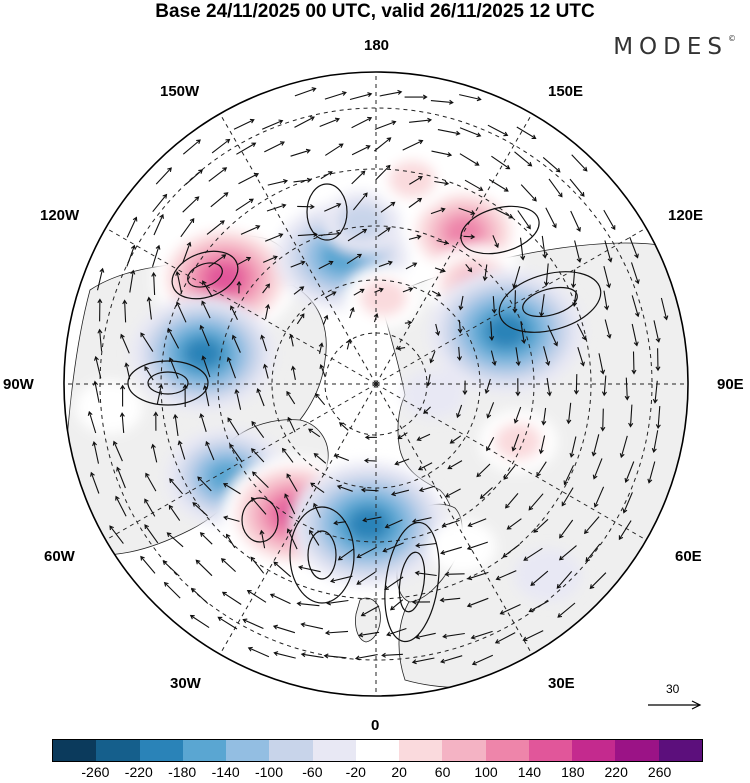  What do you see at coordinates (463, 547) in the screenshot?
I see `anomaly-pos-25e` at bounding box center [463, 547].